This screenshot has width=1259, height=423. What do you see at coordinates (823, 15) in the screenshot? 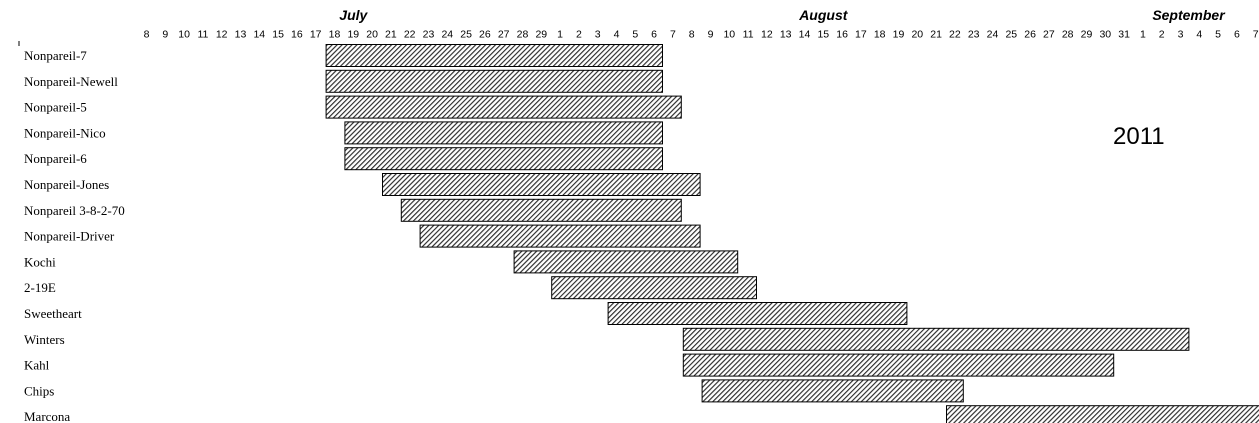
I see `month-label: August` at bounding box center [823, 15].